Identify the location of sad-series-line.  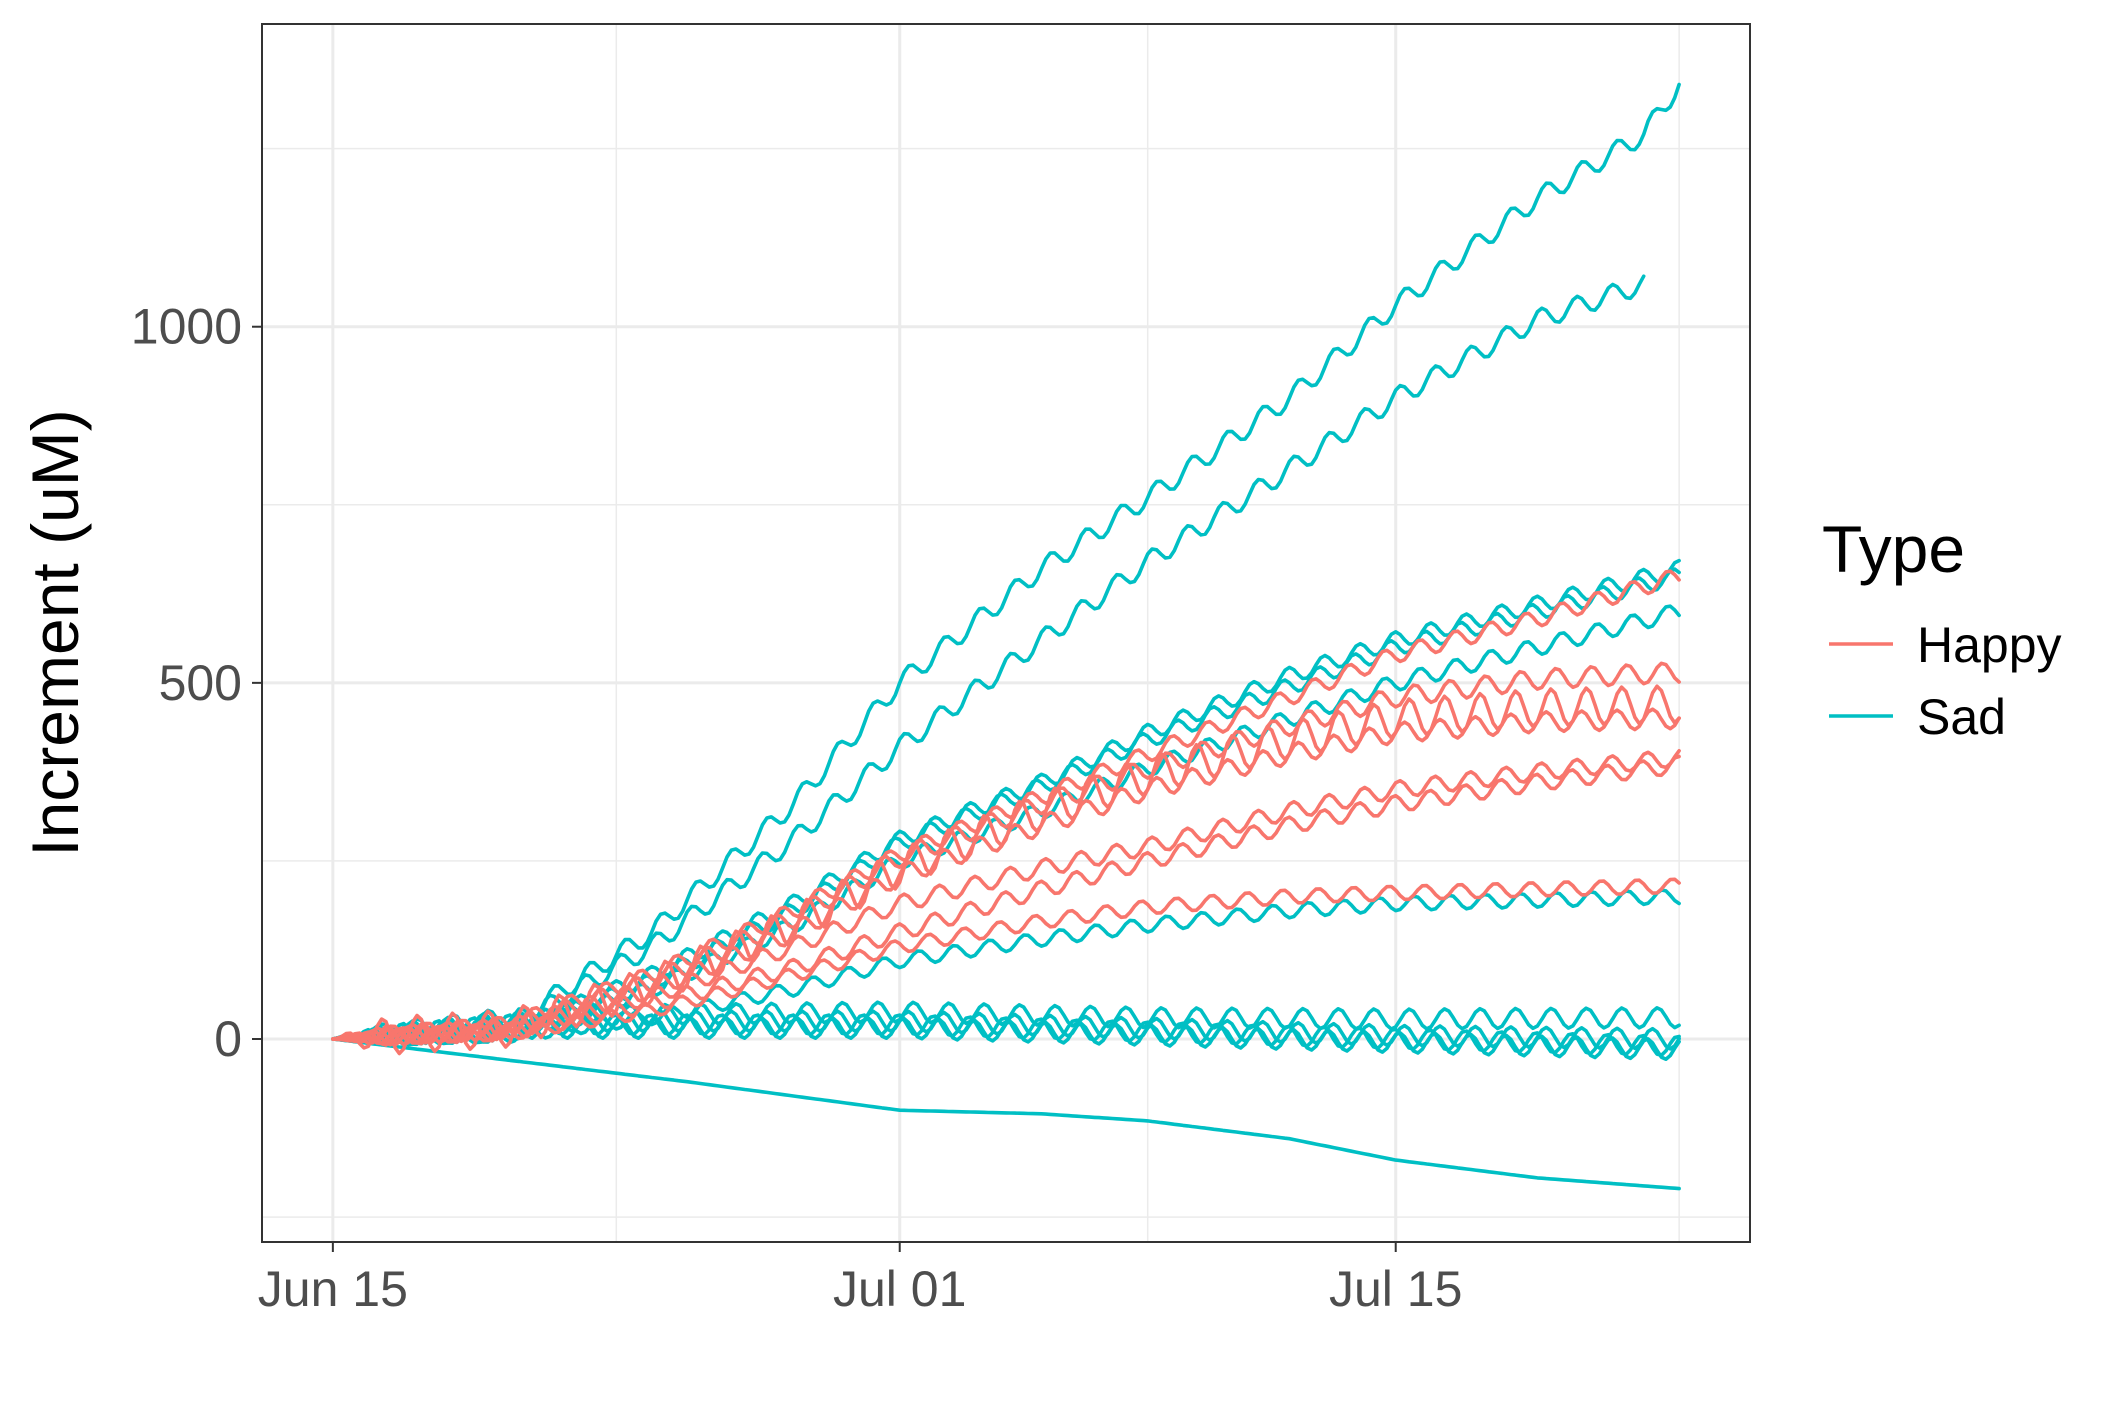
(1006, 1114).